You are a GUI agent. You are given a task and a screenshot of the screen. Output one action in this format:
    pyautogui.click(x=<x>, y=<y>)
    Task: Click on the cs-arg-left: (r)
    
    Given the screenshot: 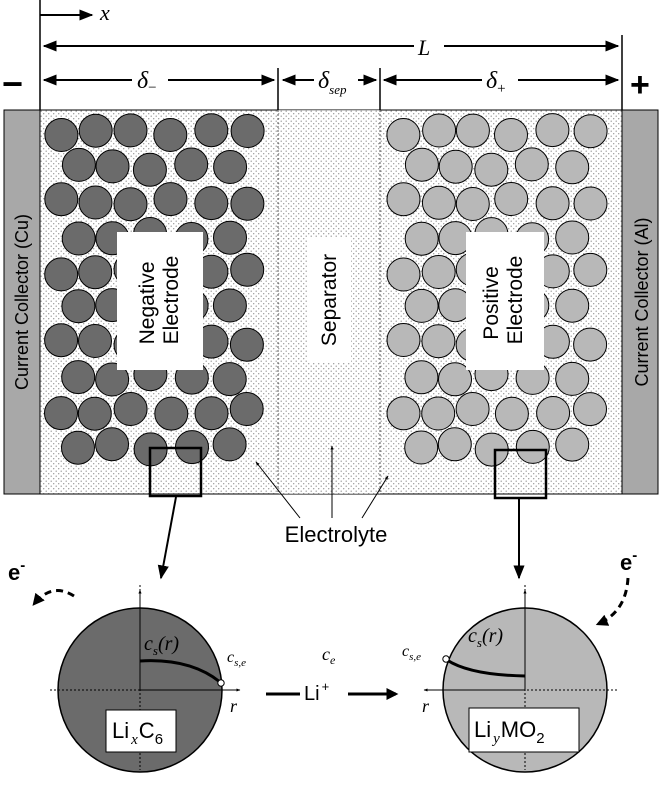 What is the action you would take?
    pyautogui.click(x=168, y=644)
    